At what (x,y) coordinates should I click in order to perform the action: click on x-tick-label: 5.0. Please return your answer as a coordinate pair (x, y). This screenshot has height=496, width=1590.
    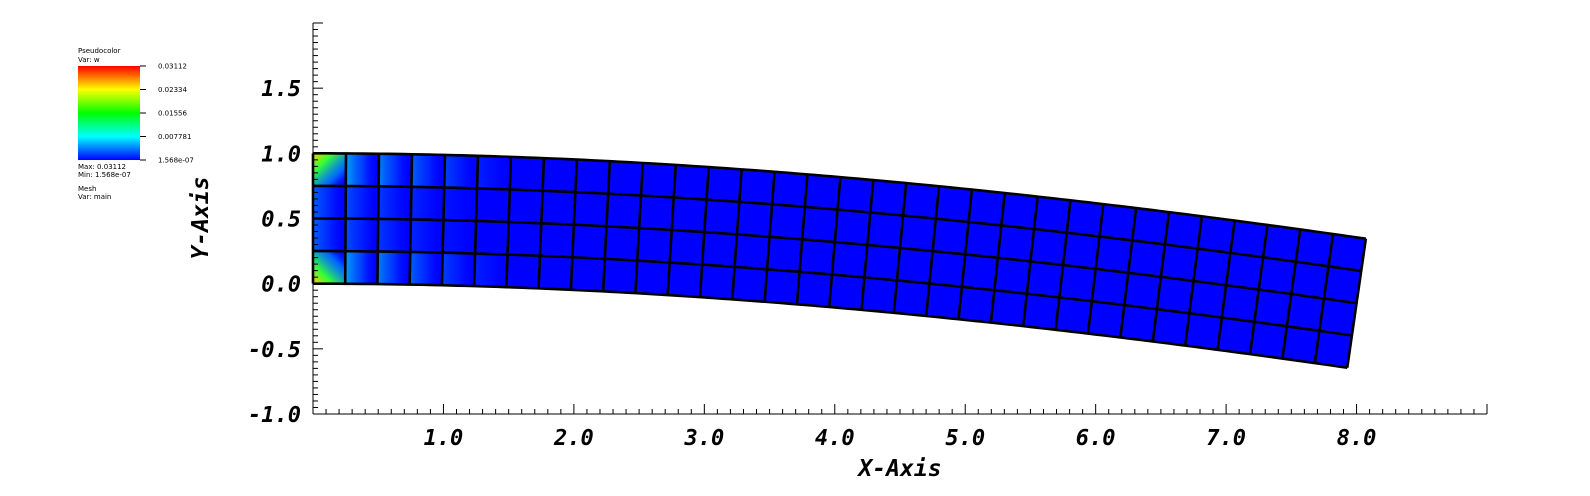
    Looking at the image, I should click on (965, 438).